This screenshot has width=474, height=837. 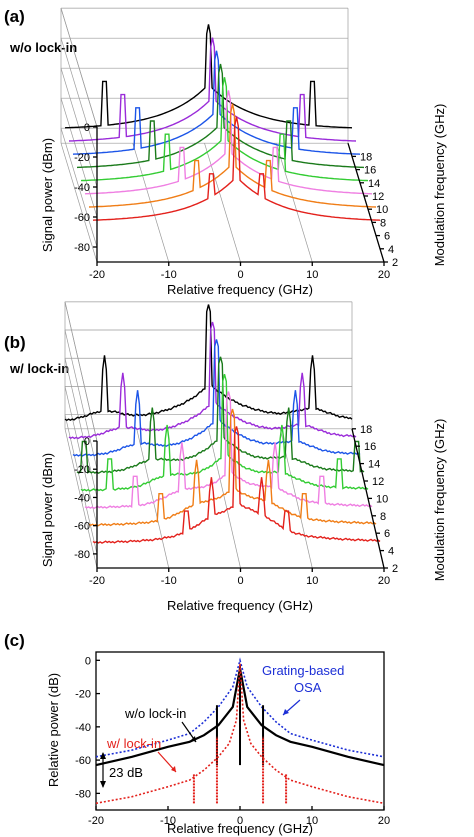 I want to click on x-tick-label: -10, so click(x=169, y=275).